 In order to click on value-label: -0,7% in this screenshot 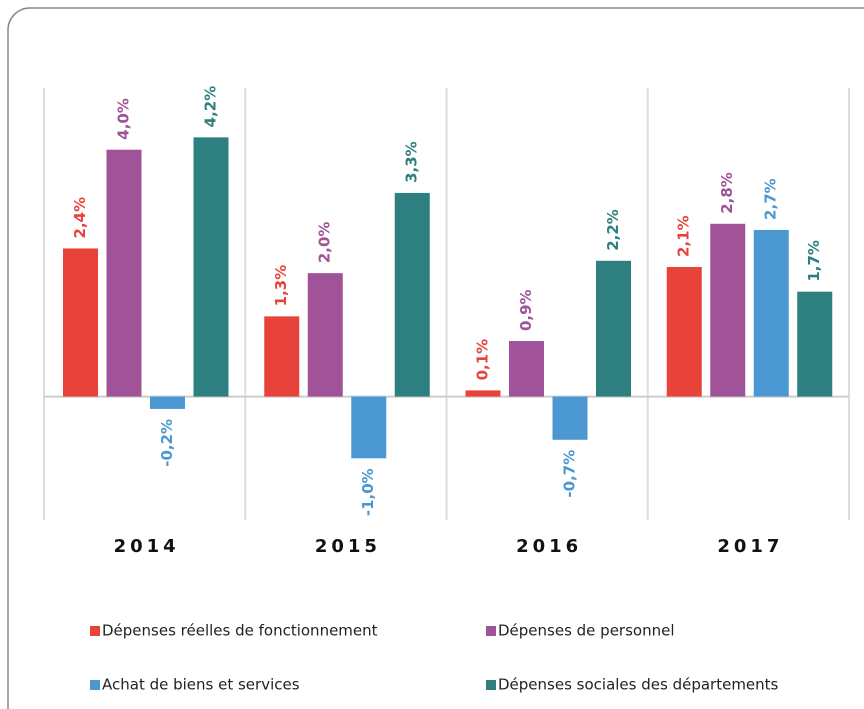, I will do `click(570, 474)`.